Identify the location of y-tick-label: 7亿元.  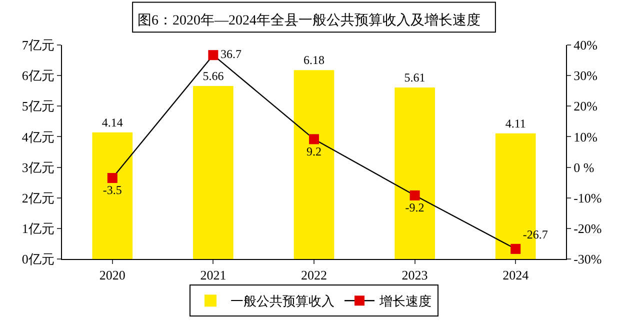
(38, 45).